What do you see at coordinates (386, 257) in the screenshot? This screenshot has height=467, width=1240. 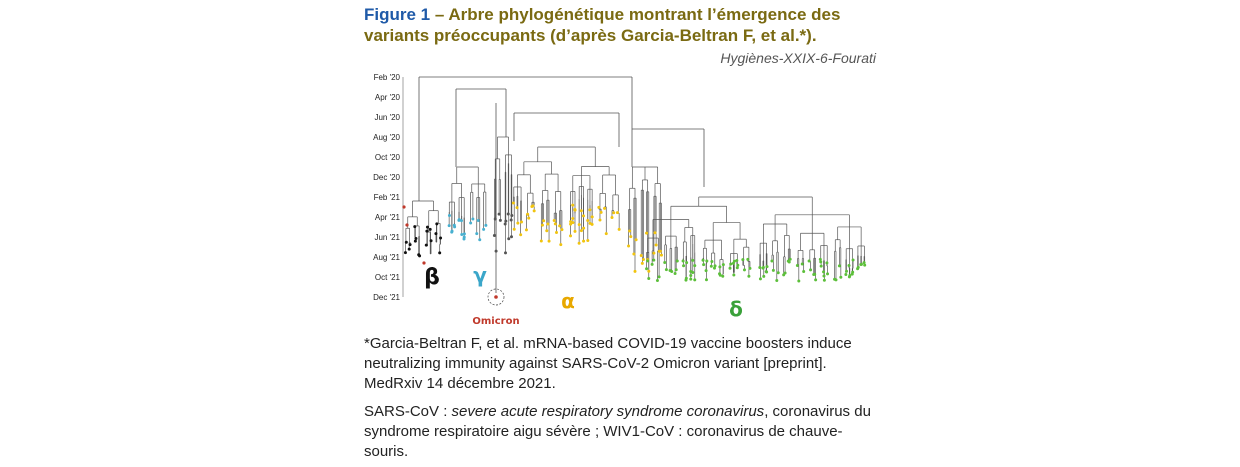 I see `y-tick-label: Aug '21` at bounding box center [386, 257].